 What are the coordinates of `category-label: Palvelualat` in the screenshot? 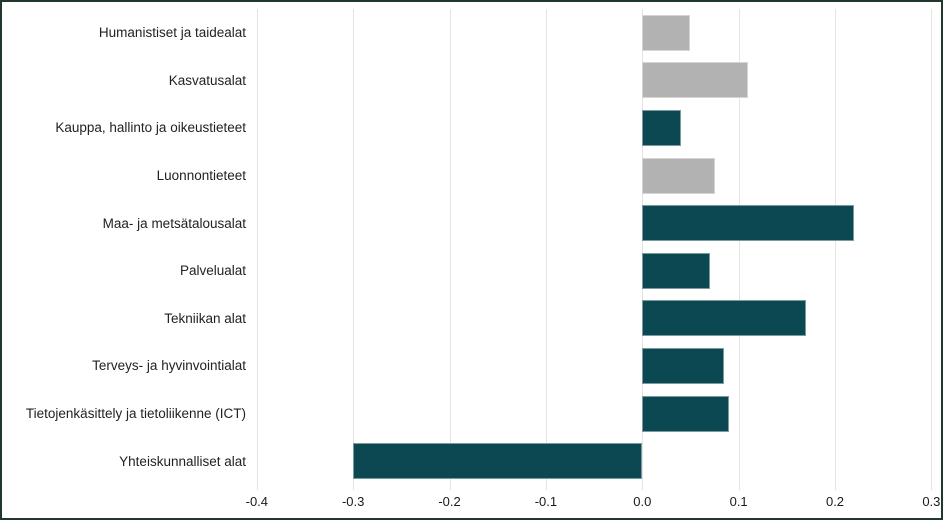 It's located at (212, 271).